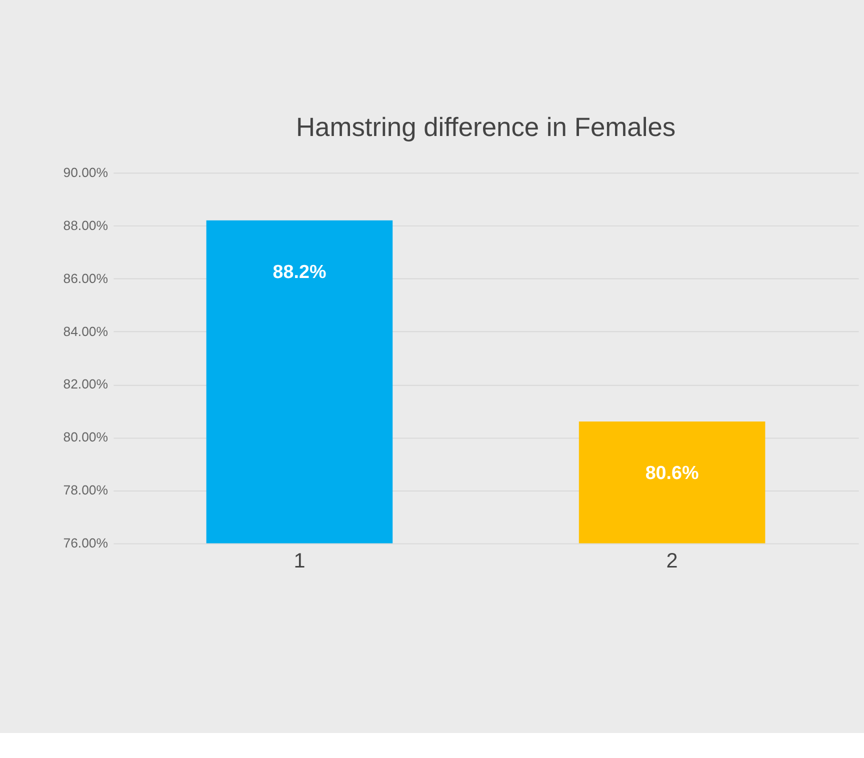  Describe the element at coordinates (672, 473) in the screenshot. I see `data-label: 80.6%` at that location.